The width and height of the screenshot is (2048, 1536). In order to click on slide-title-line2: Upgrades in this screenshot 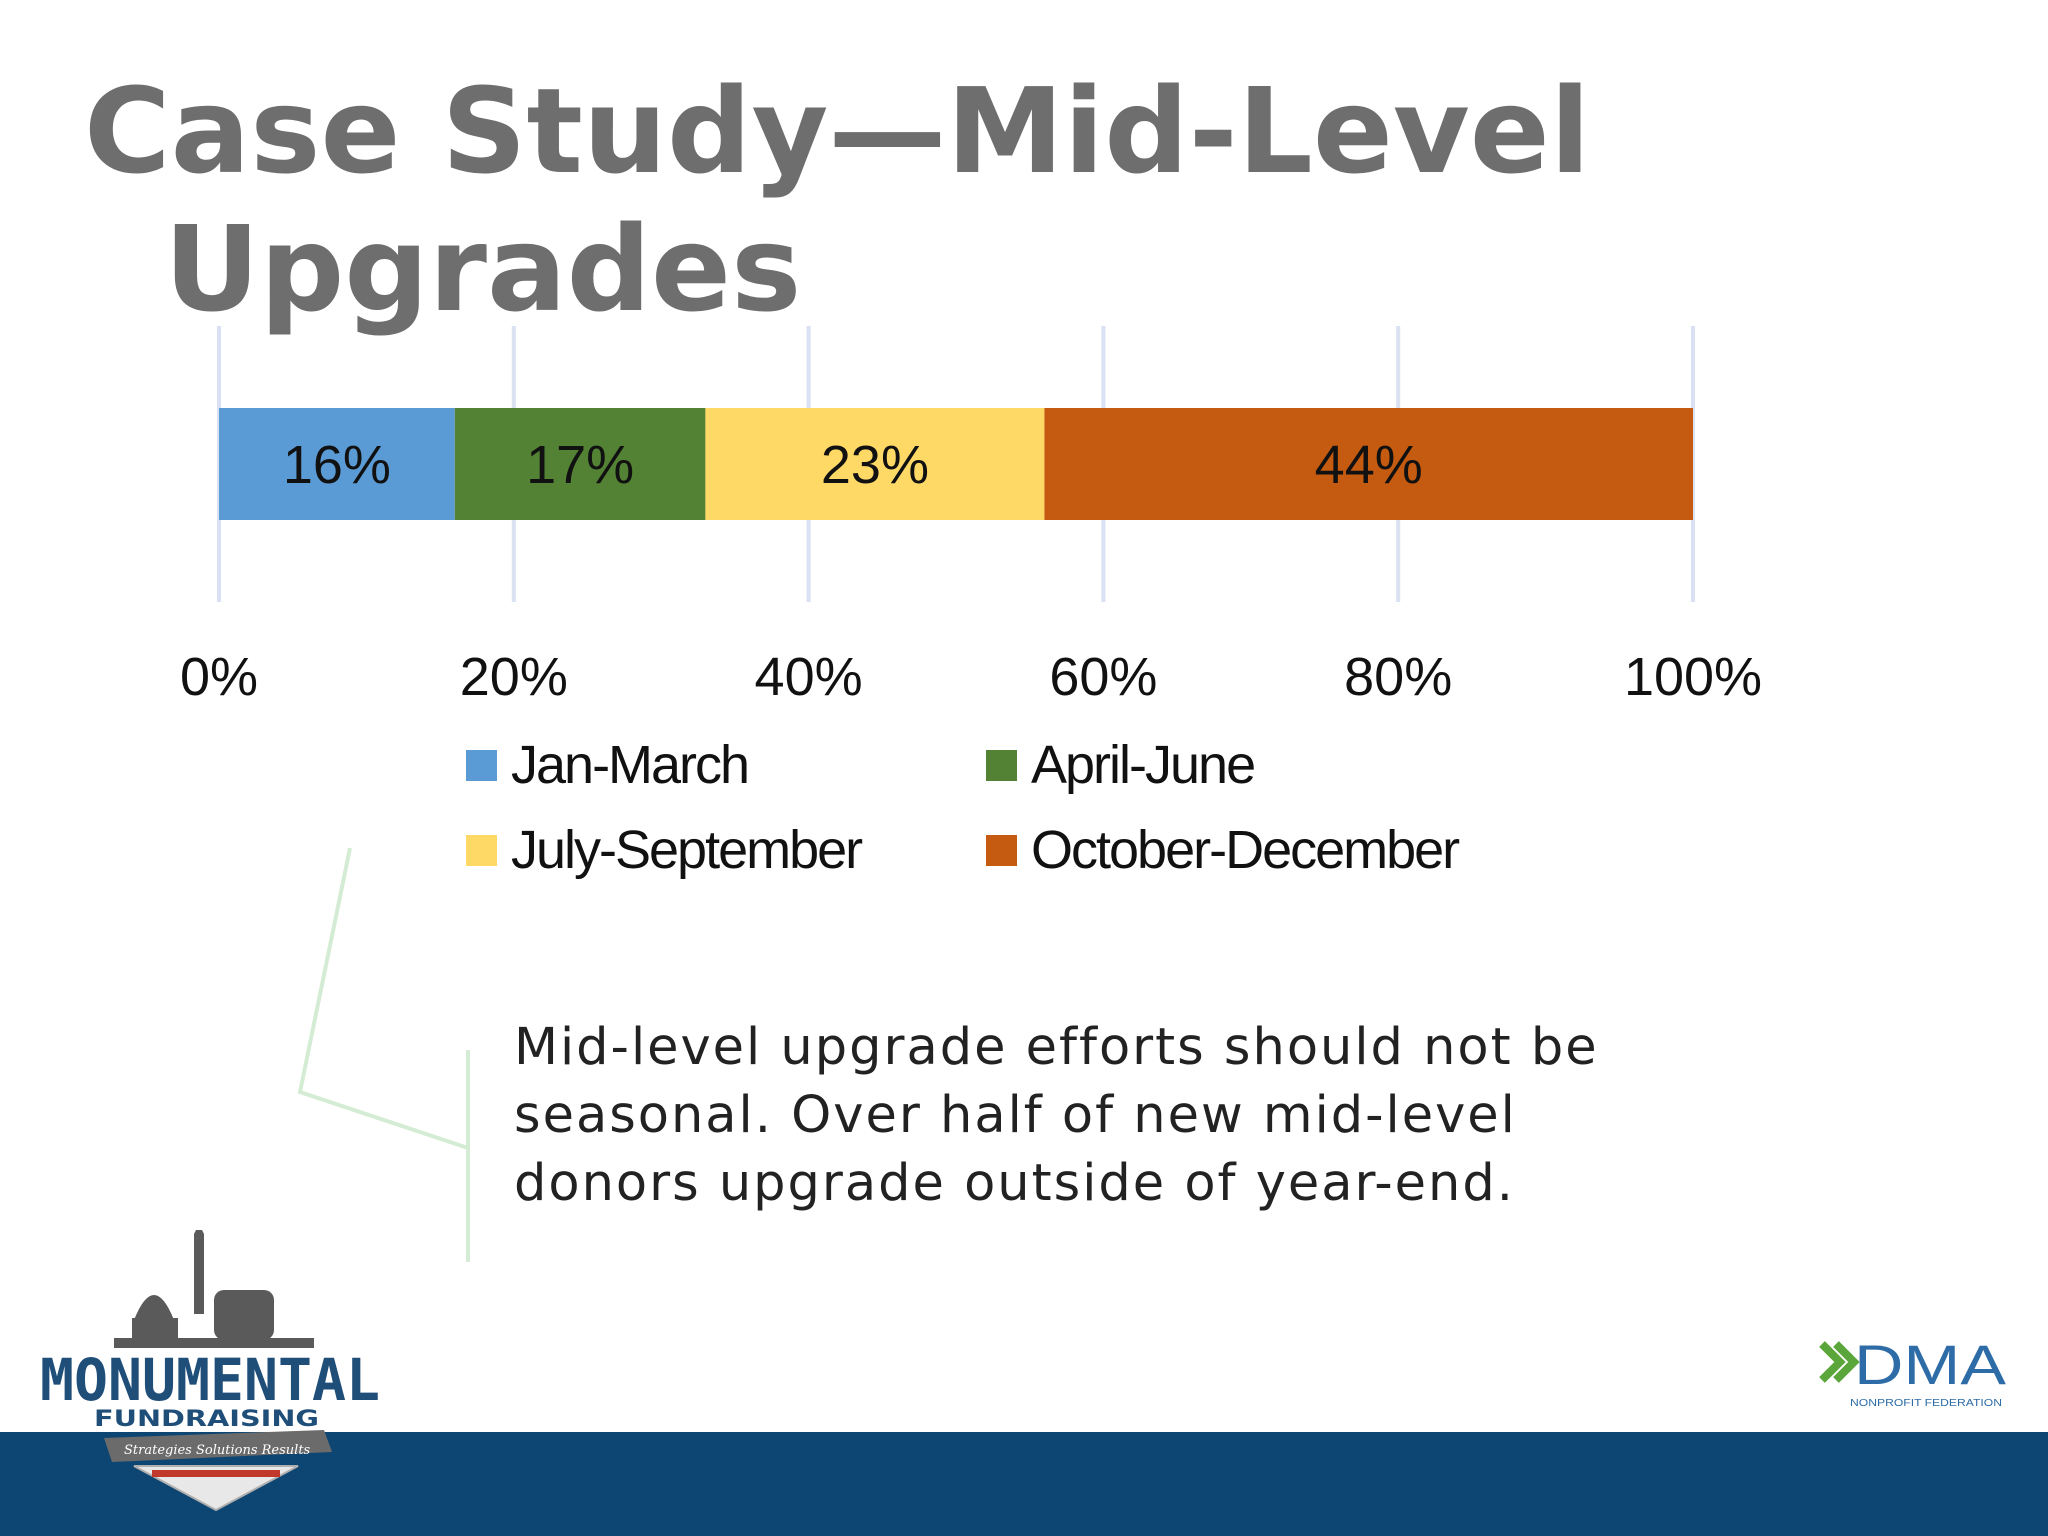, I will do `click(483, 269)`.